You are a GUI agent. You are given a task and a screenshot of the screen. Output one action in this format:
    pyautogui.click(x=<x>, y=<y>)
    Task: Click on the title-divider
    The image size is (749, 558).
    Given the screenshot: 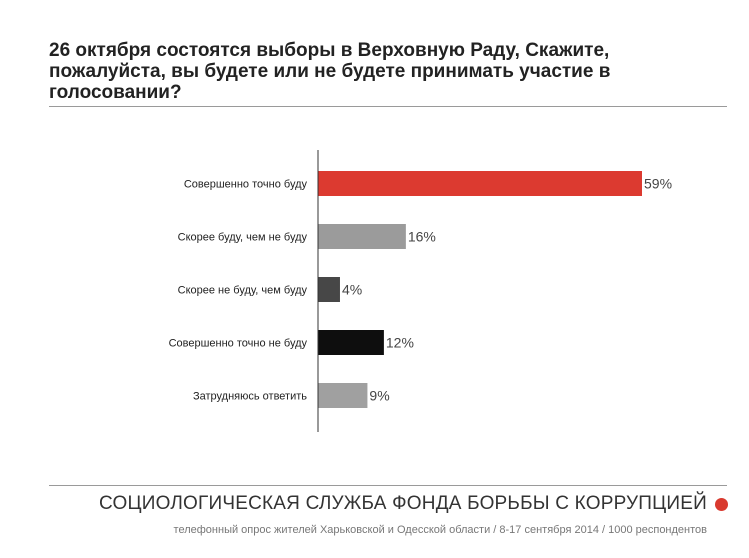 What is the action you would take?
    pyautogui.click(x=388, y=106)
    